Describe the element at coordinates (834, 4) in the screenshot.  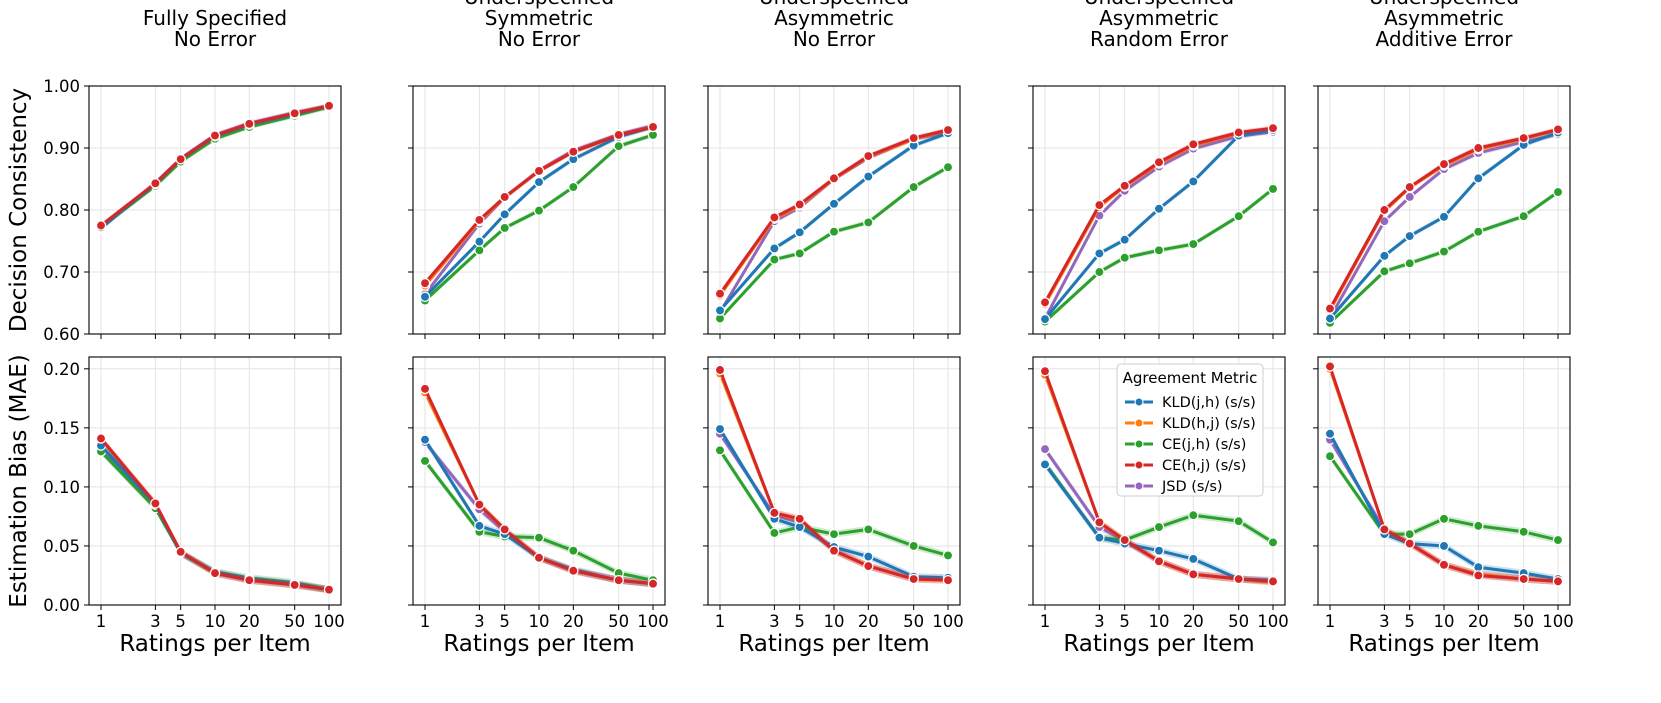
I see `panel-title-line: Underspecified` at that location.